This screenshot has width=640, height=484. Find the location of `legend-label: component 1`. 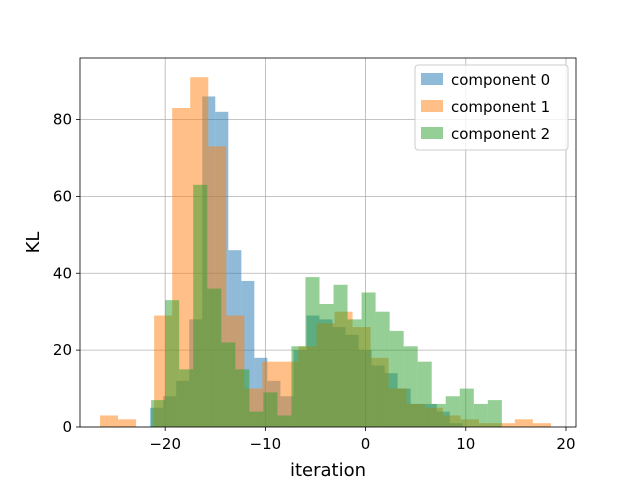

legend-label: component 1 is located at coordinates (500, 107).